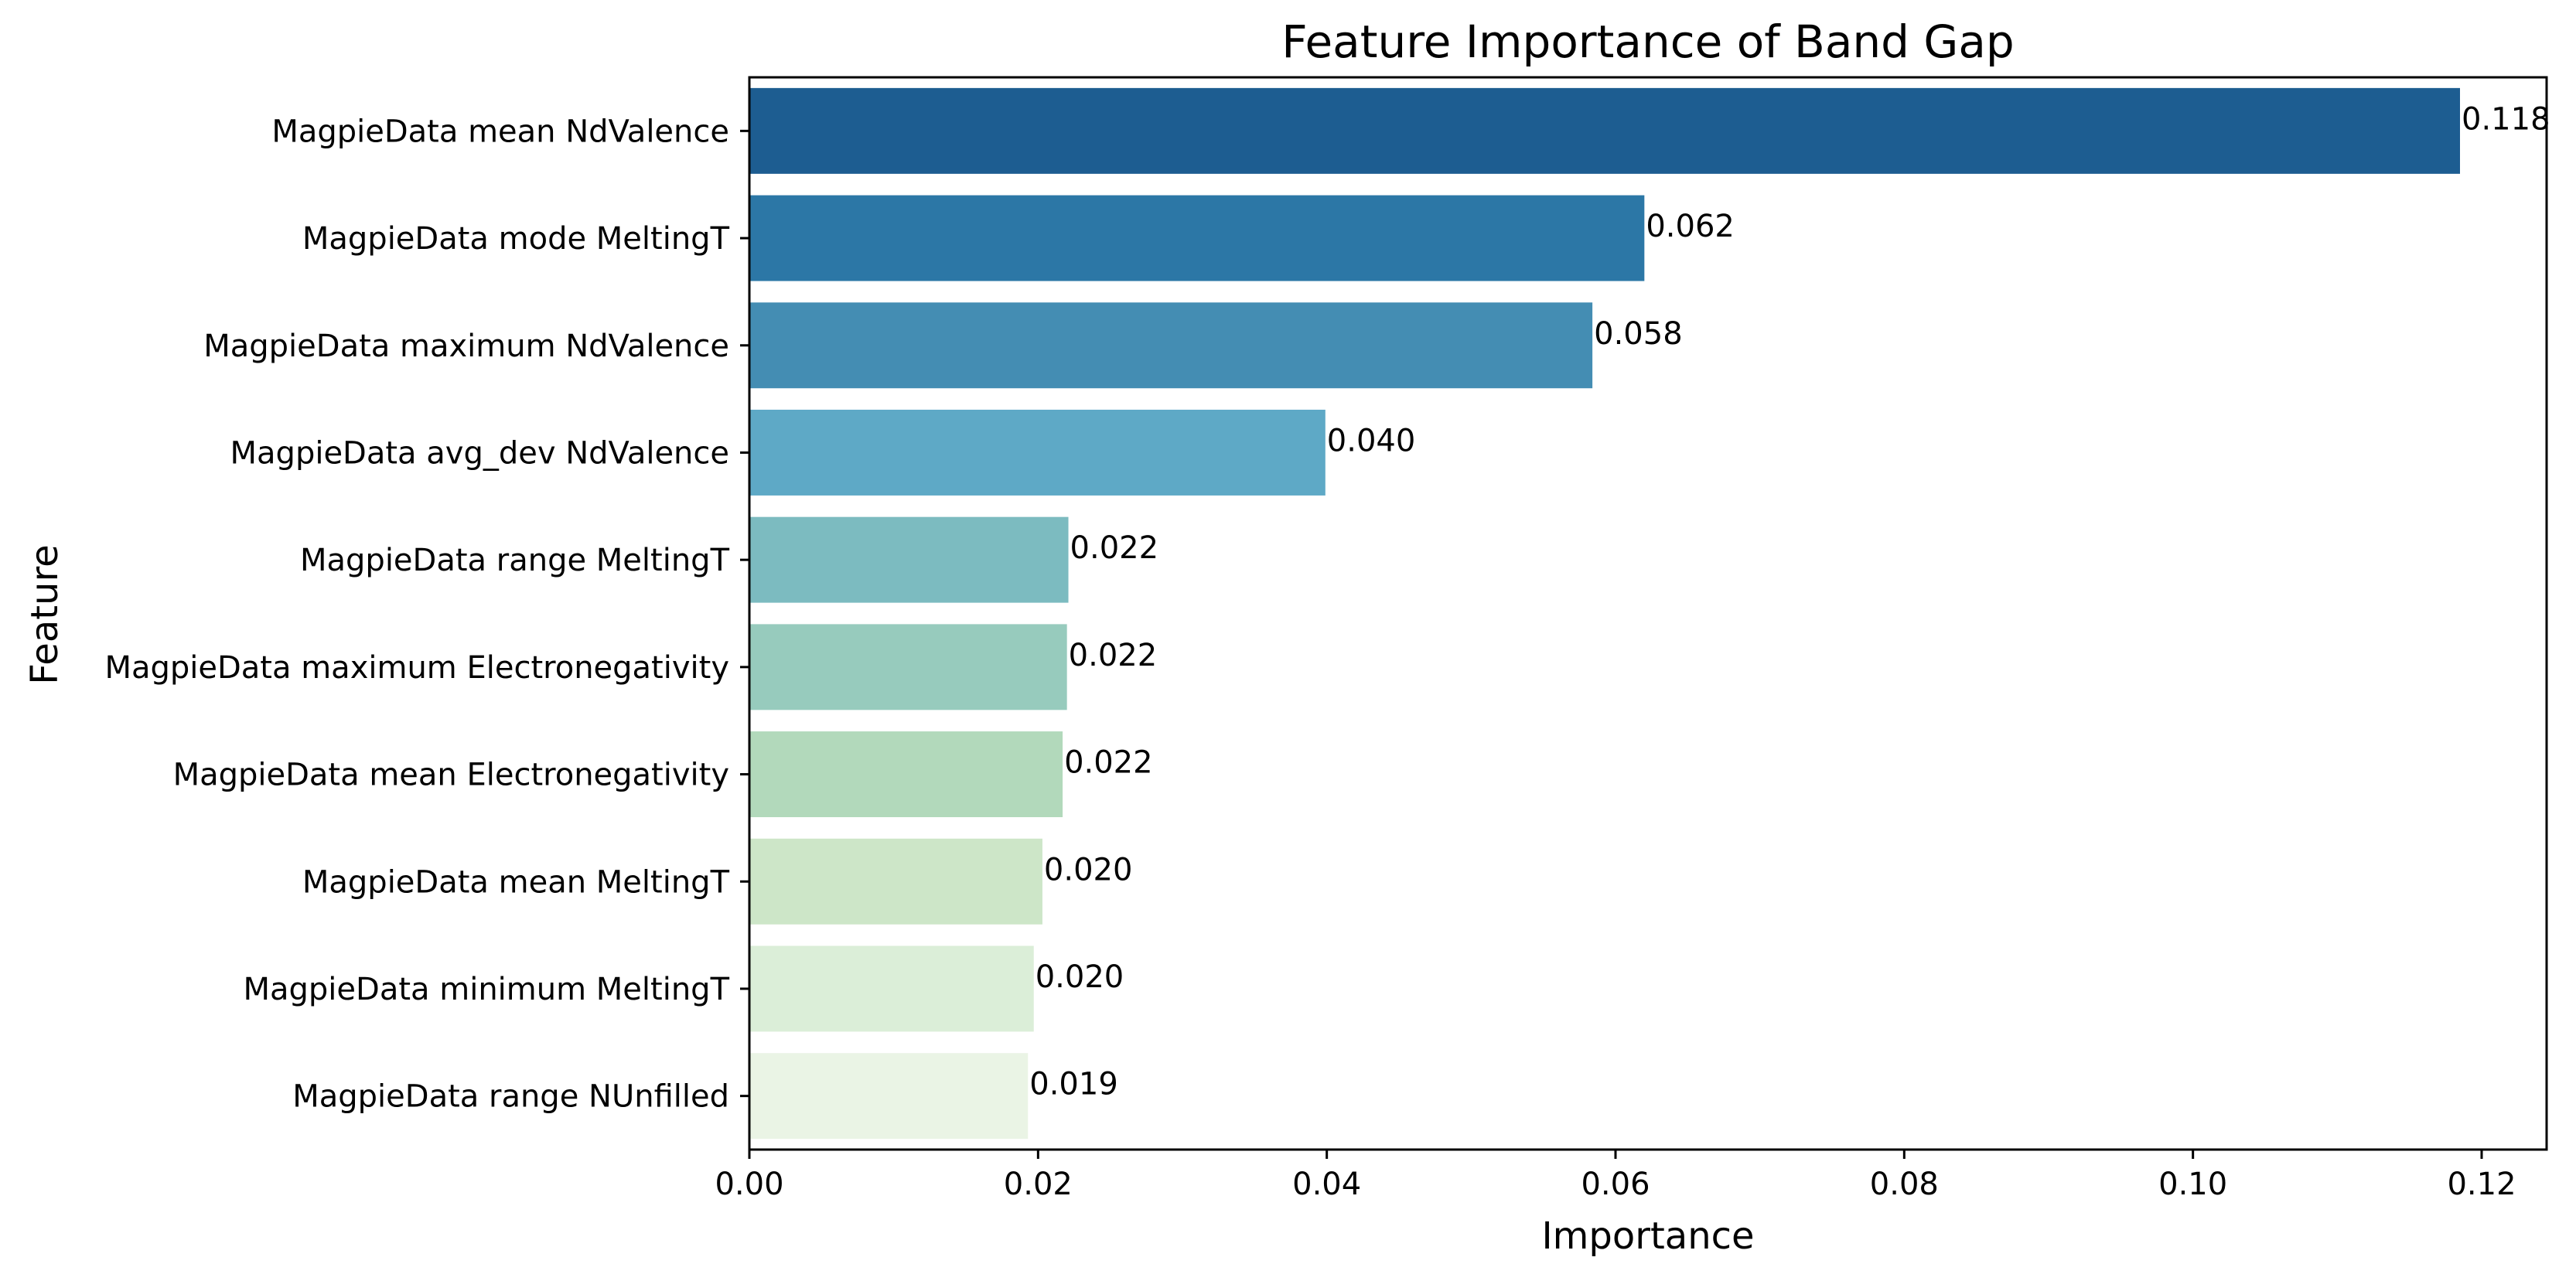 Image resolution: width=2576 pixels, height=1281 pixels. Describe the element at coordinates (417, 668) in the screenshot. I see `category-label: MagpieData maximum Electronegativity` at that location.